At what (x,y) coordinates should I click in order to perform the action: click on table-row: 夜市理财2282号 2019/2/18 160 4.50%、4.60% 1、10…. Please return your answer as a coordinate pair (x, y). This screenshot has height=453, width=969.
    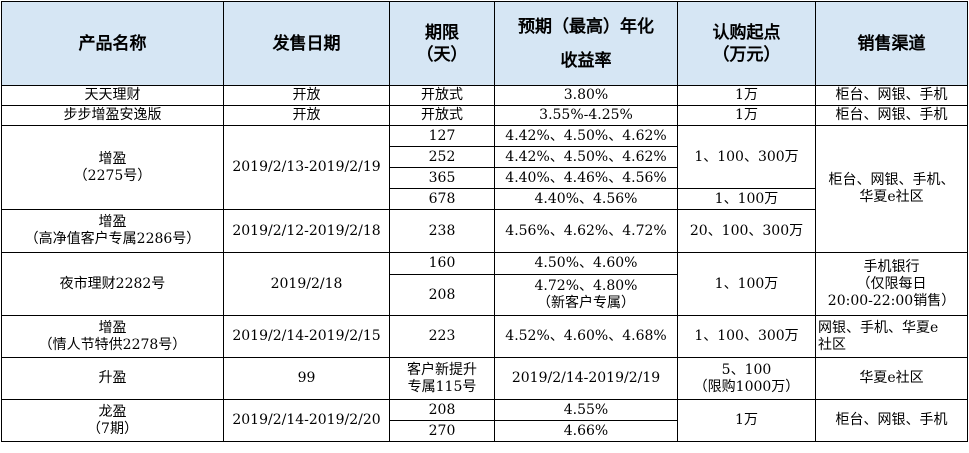
    Looking at the image, I should click on (484, 284).